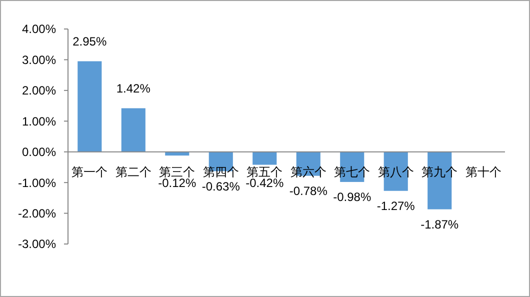 The image size is (530, 297). I want to click on data-label: -0.78%, so click(308, 191).